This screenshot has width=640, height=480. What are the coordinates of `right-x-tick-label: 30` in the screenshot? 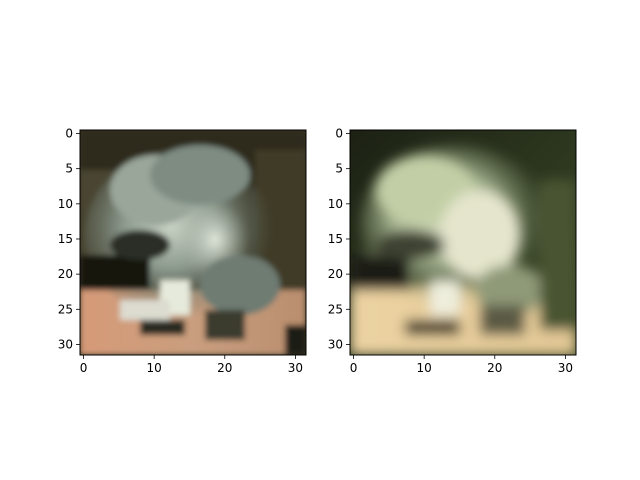 It's located at (565, 368).